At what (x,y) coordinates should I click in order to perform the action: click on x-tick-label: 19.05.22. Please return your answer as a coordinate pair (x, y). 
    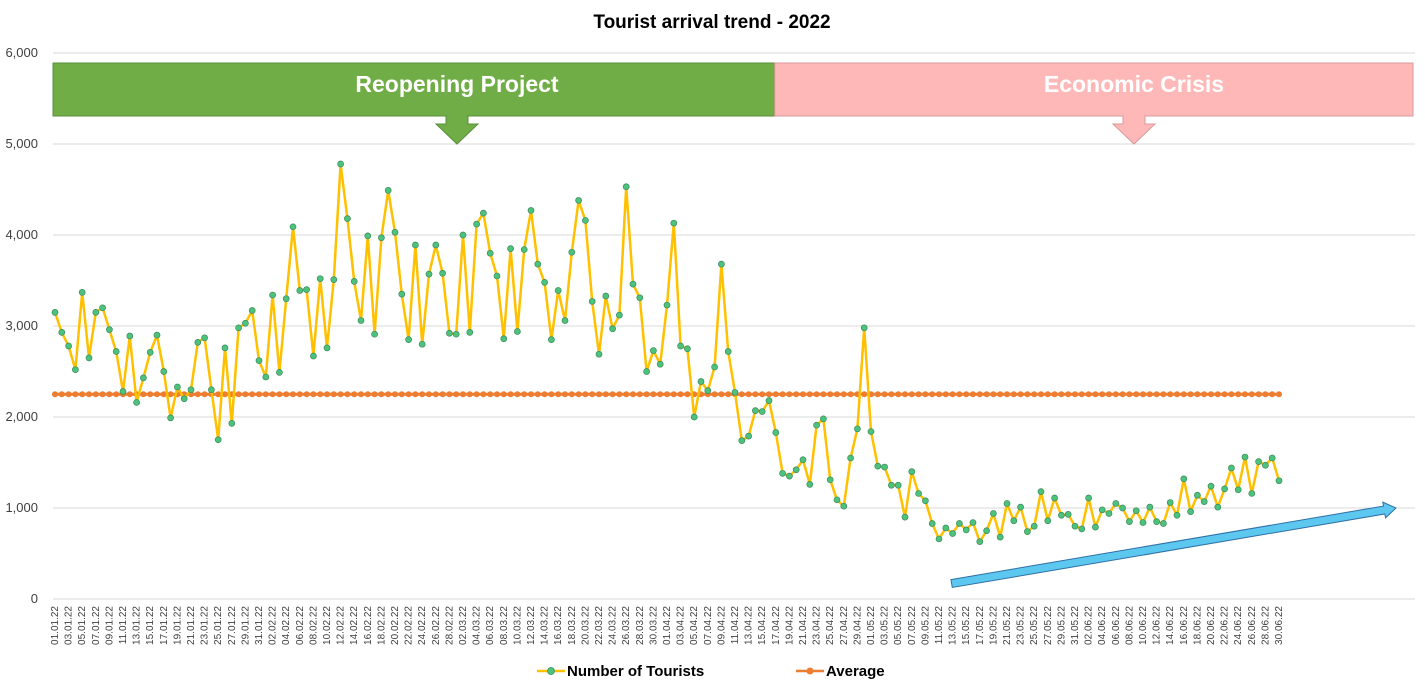
    Looking at the image, I should click on (993, 625).